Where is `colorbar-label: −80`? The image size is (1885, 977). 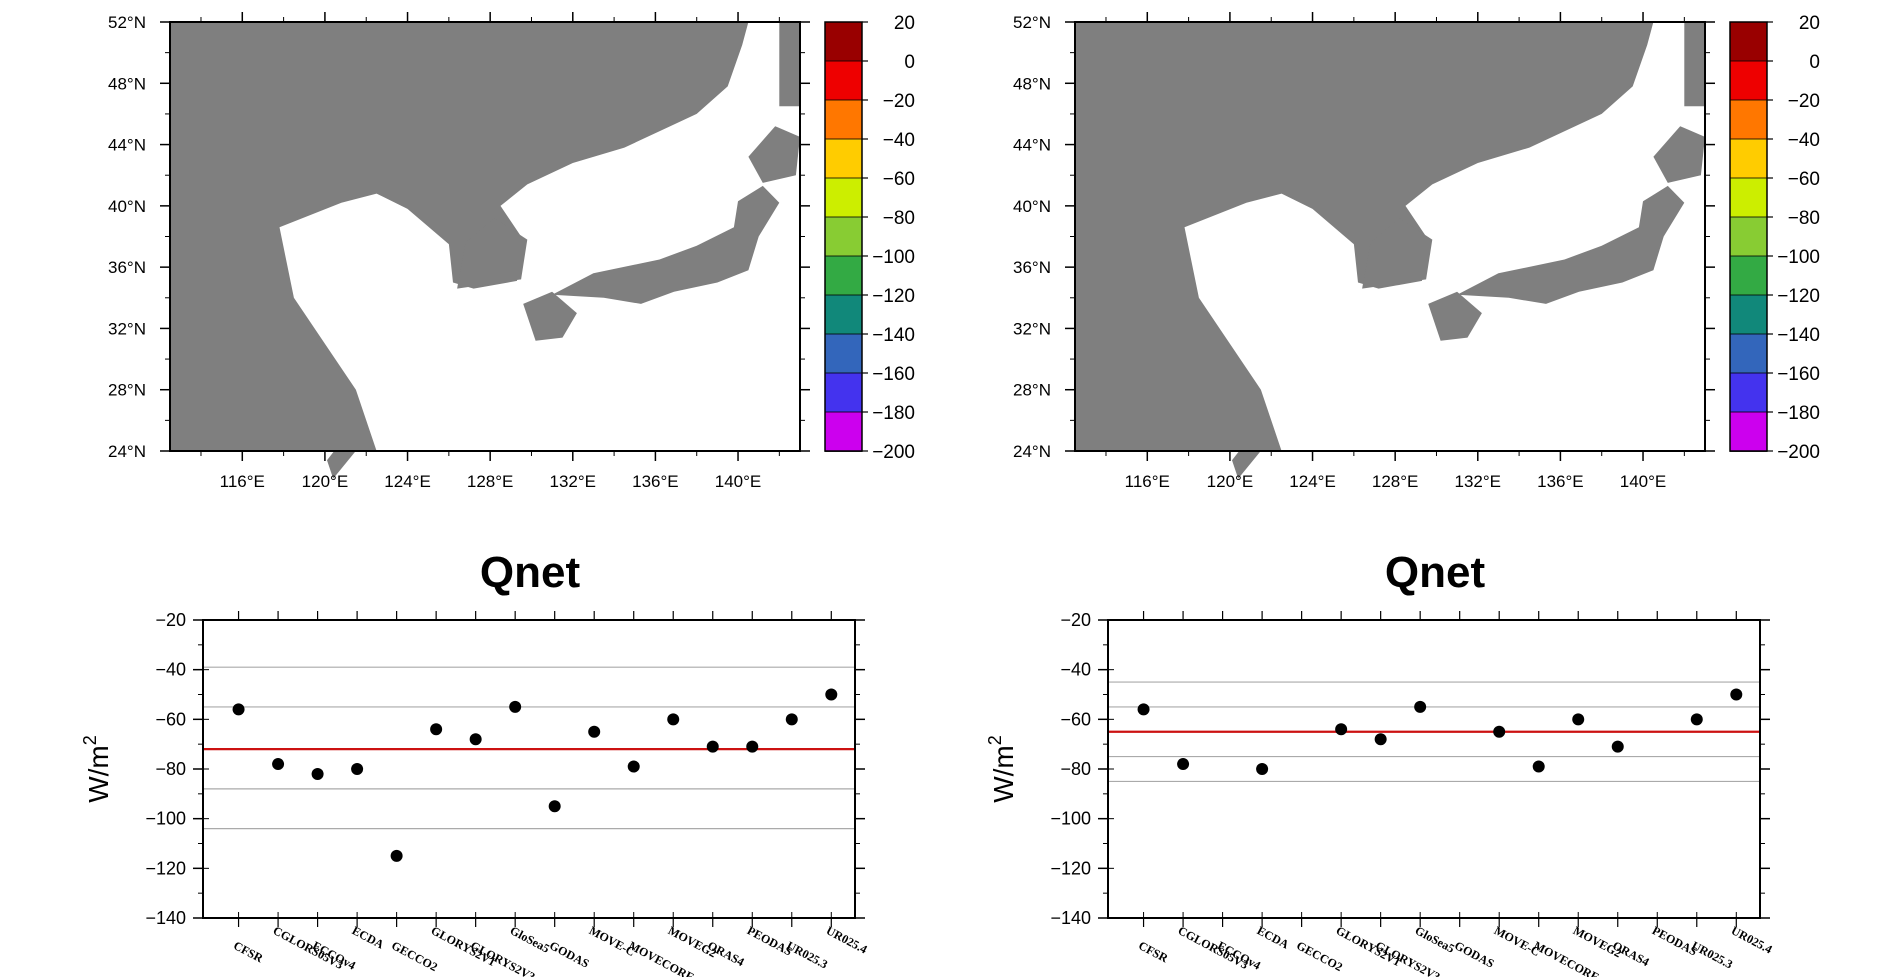 colorbar-label: −80 is located at coordinates (899, 218).